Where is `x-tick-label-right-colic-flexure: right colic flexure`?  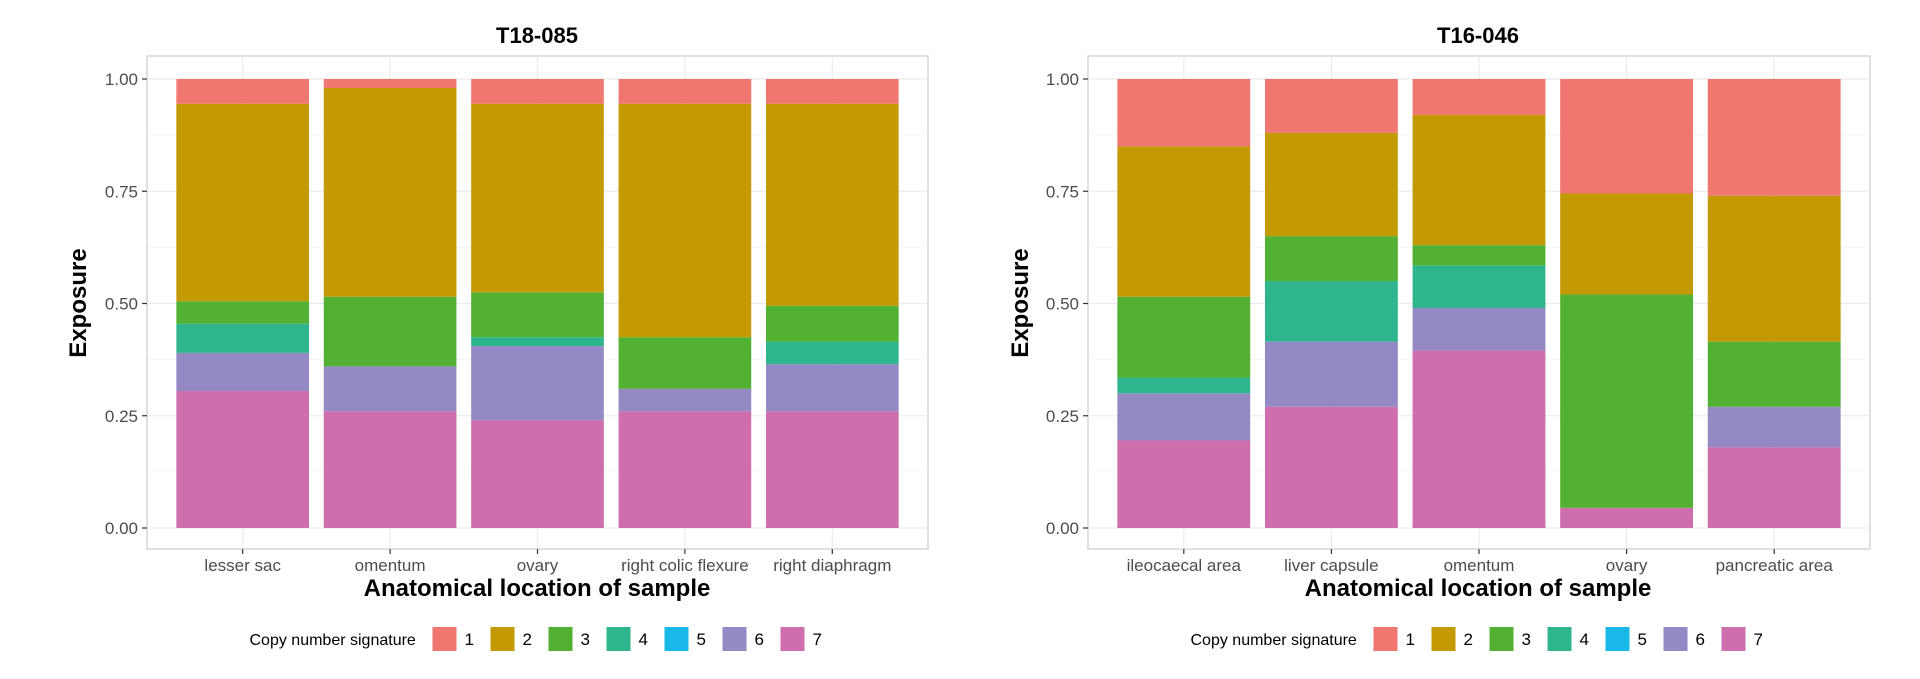 x-tick-label-right-colic-flexure: right colic flexure is located at coordinates (685, 565).